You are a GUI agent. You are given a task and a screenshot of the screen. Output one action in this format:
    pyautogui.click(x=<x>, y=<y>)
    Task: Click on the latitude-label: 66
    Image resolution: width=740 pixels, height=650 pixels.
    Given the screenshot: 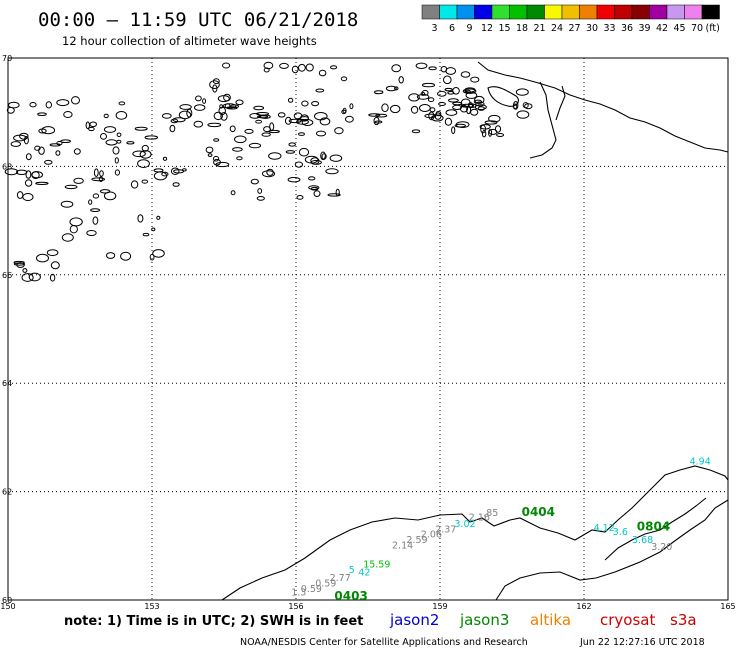 What is the action you would take?
    pyautogui.click(x=7, y=275)
    